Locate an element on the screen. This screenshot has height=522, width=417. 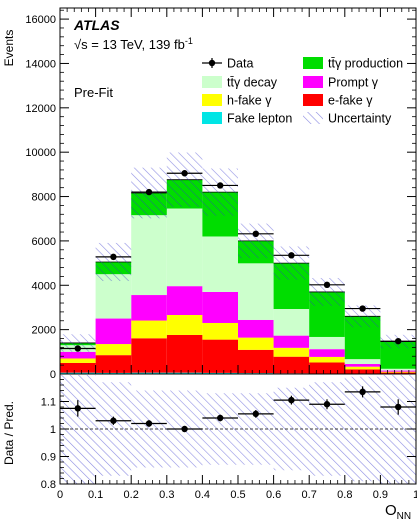
atlas-label: ATLAS is located at coordinates (96, 25).